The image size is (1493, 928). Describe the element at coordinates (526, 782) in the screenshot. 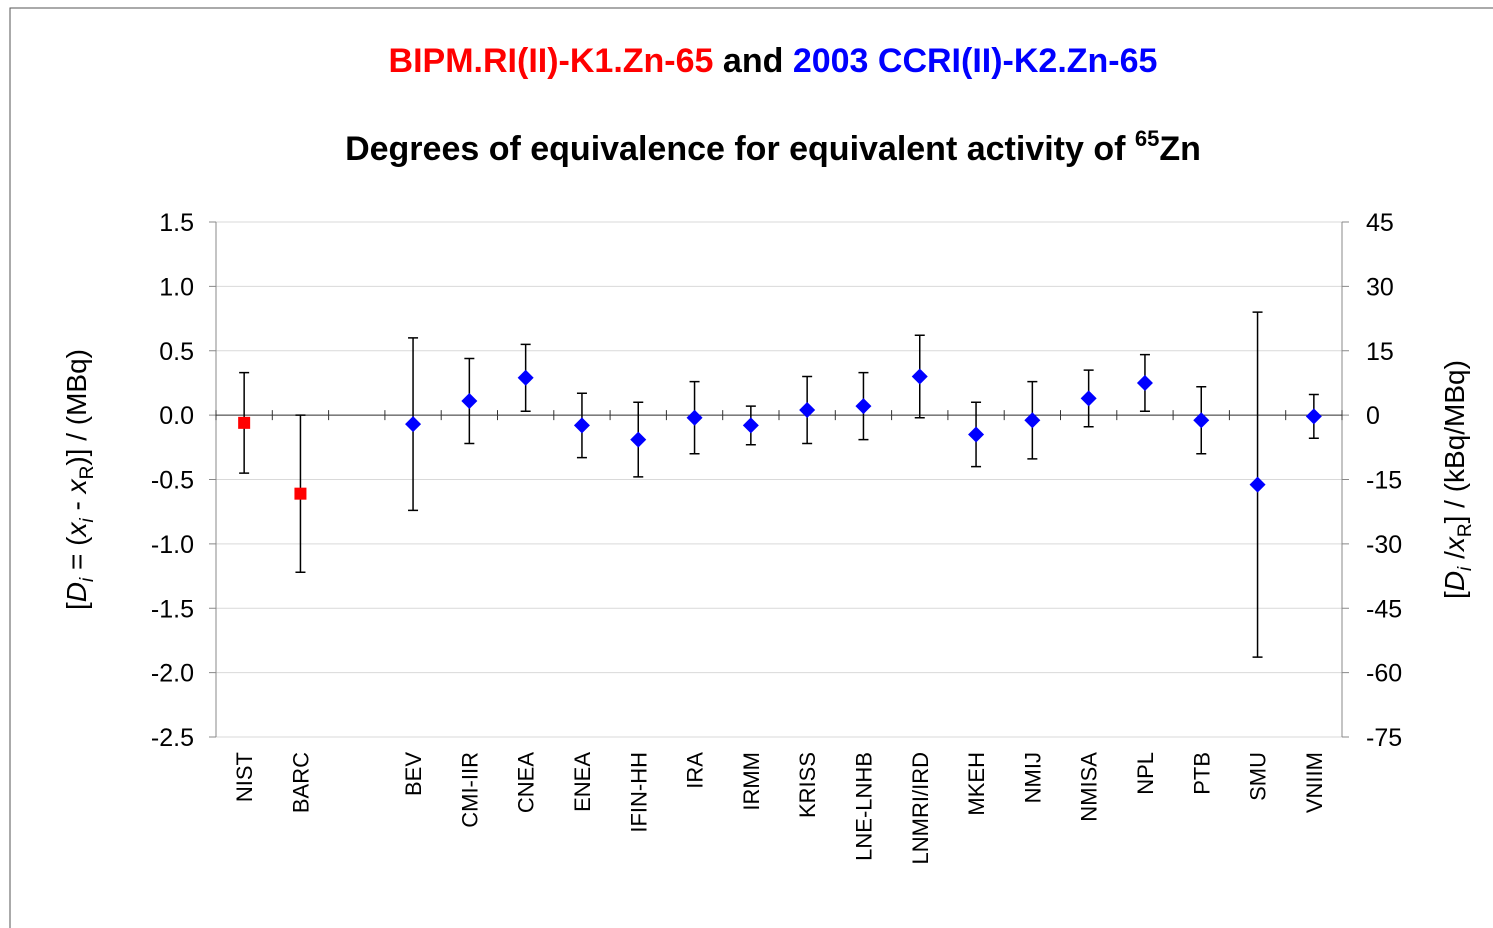

I see `x-tick-label: CNEA` at that location.